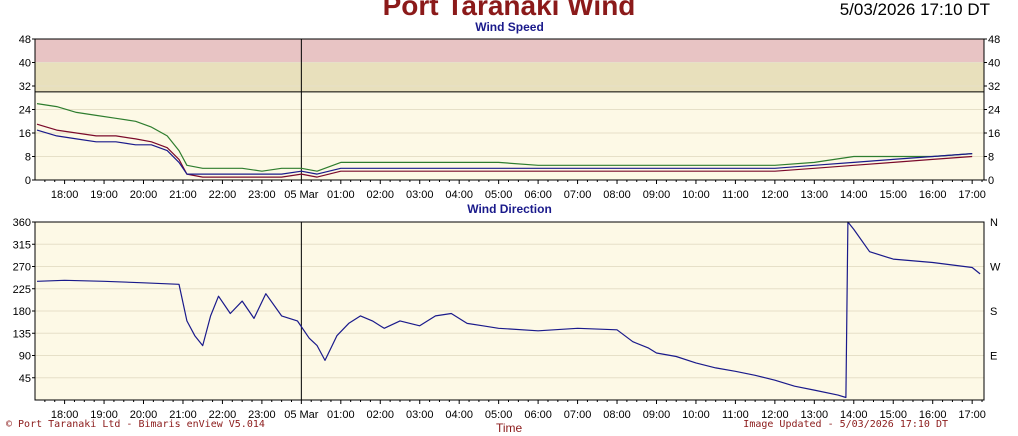  Describe the element at coordinates (994, 111) in the screenshot. I see `y-tick-label-right: 24` at that location.